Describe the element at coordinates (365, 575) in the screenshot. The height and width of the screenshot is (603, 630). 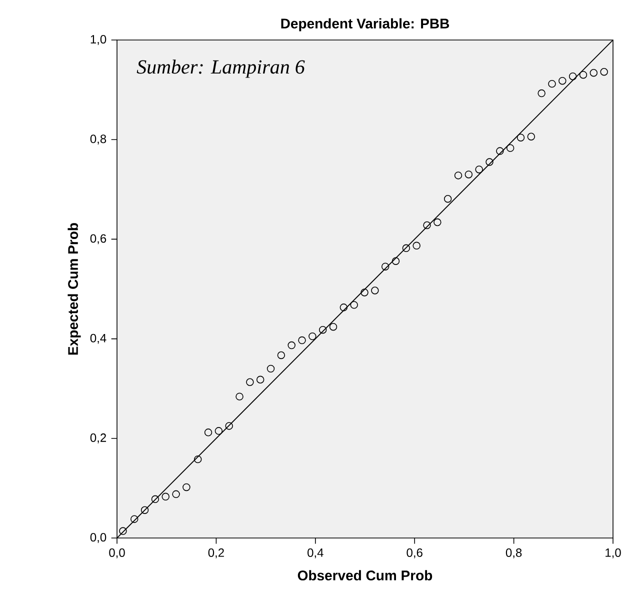
I see `x-axis-title: Observed Cum Prob` at that location.